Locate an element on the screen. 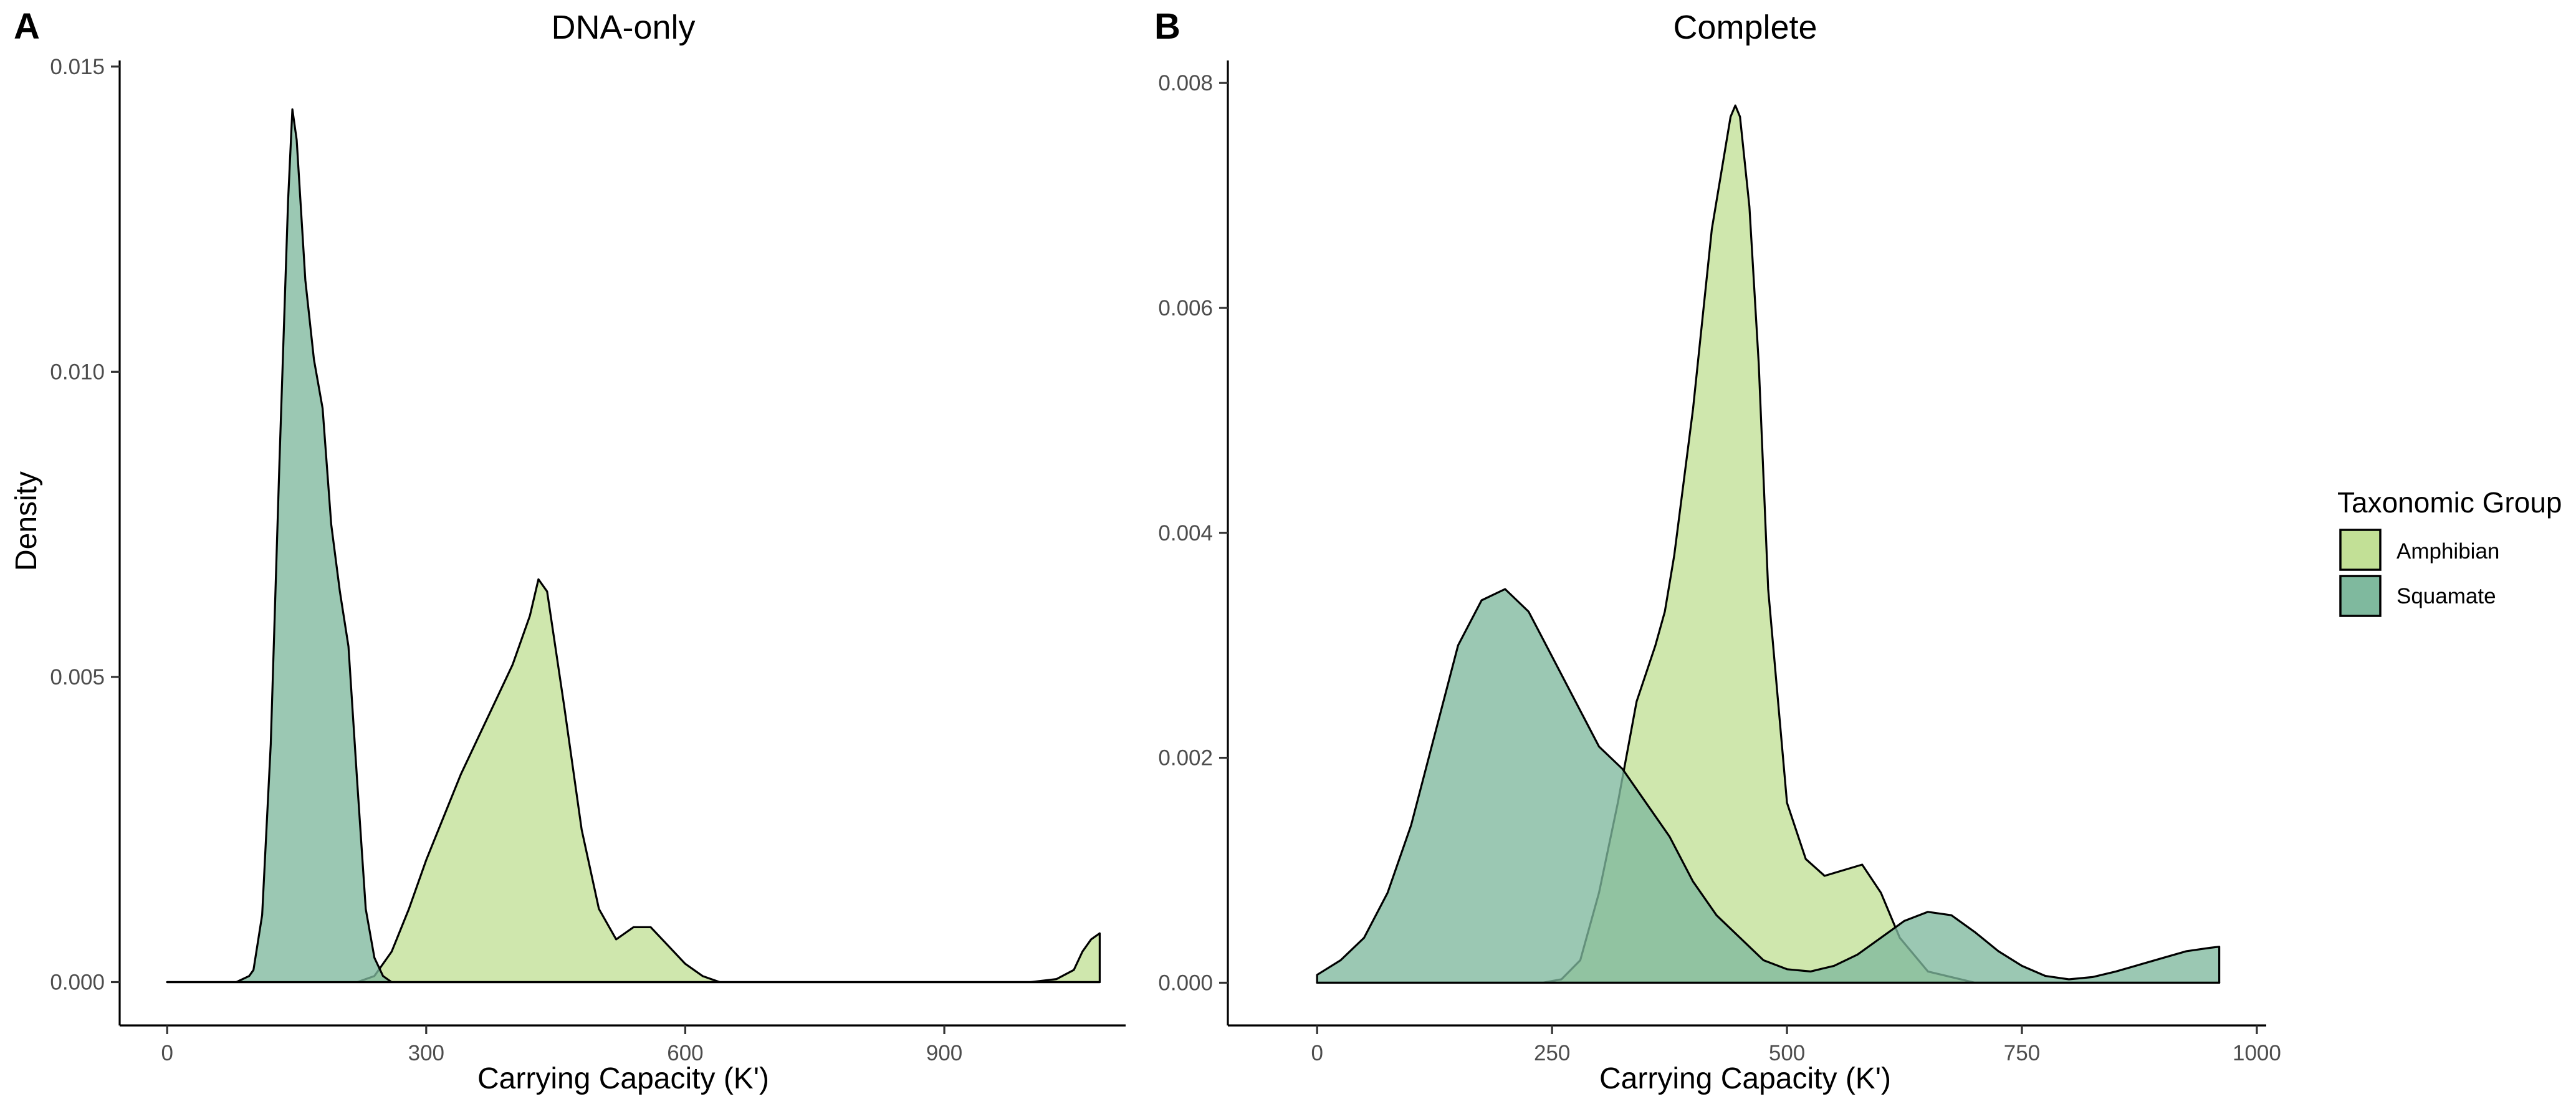  y-tick-label-panel-b: 0.006 is located at coordinates (1186, 308).